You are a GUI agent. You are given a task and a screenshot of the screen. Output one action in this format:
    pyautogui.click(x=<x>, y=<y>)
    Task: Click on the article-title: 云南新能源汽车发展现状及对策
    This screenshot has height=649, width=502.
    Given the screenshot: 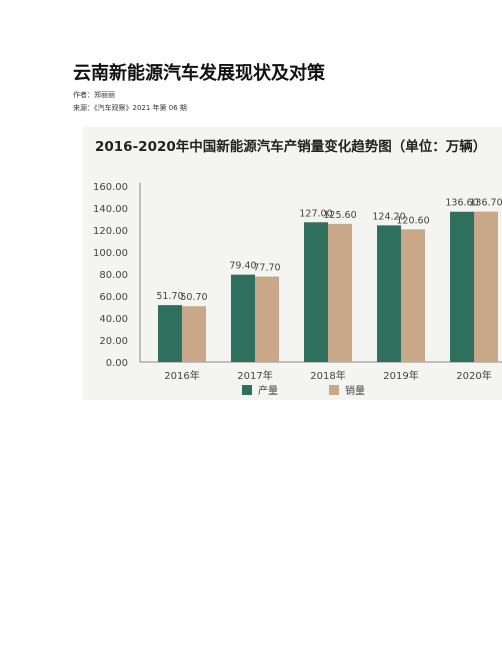 What is the action you would take?
    pyautogui.click(x=199, y=73)
    